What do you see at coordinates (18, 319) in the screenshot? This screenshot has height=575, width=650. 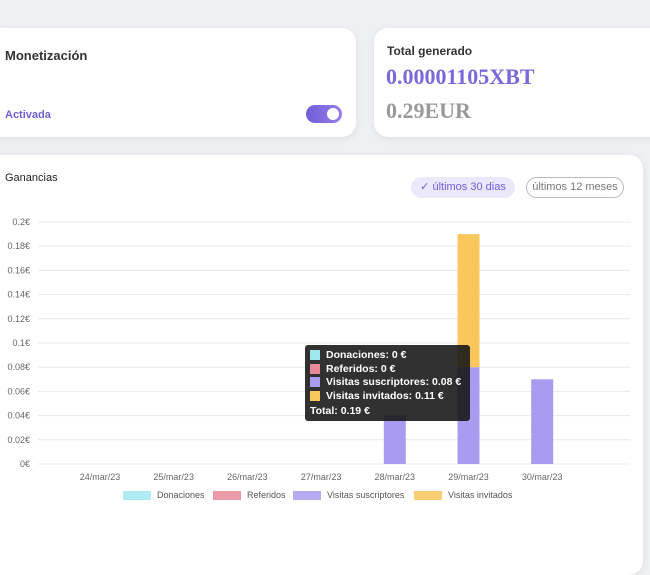 I see `y-tick-label: 0.12€` at bounding box center [18, 319].